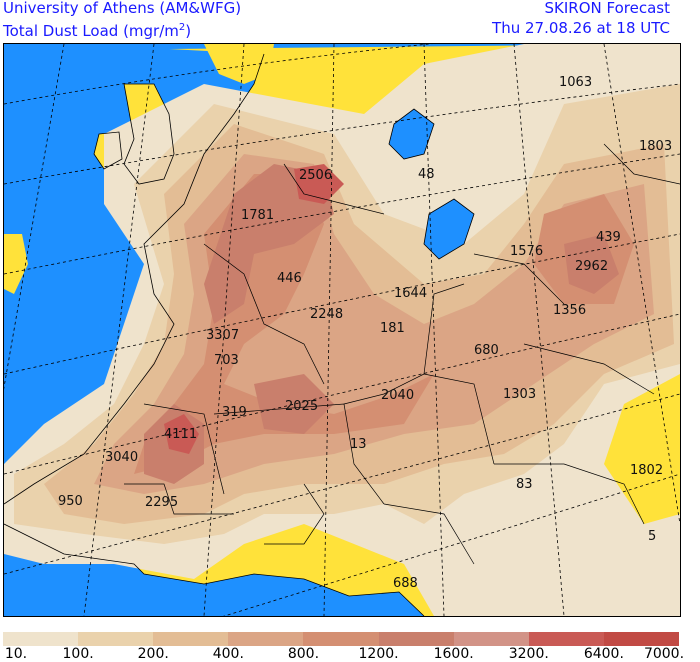 The height and width of the screenshot is (662, 700). I want to click on institution-title: University of Athens (AM&WFG), so click(122, 8).